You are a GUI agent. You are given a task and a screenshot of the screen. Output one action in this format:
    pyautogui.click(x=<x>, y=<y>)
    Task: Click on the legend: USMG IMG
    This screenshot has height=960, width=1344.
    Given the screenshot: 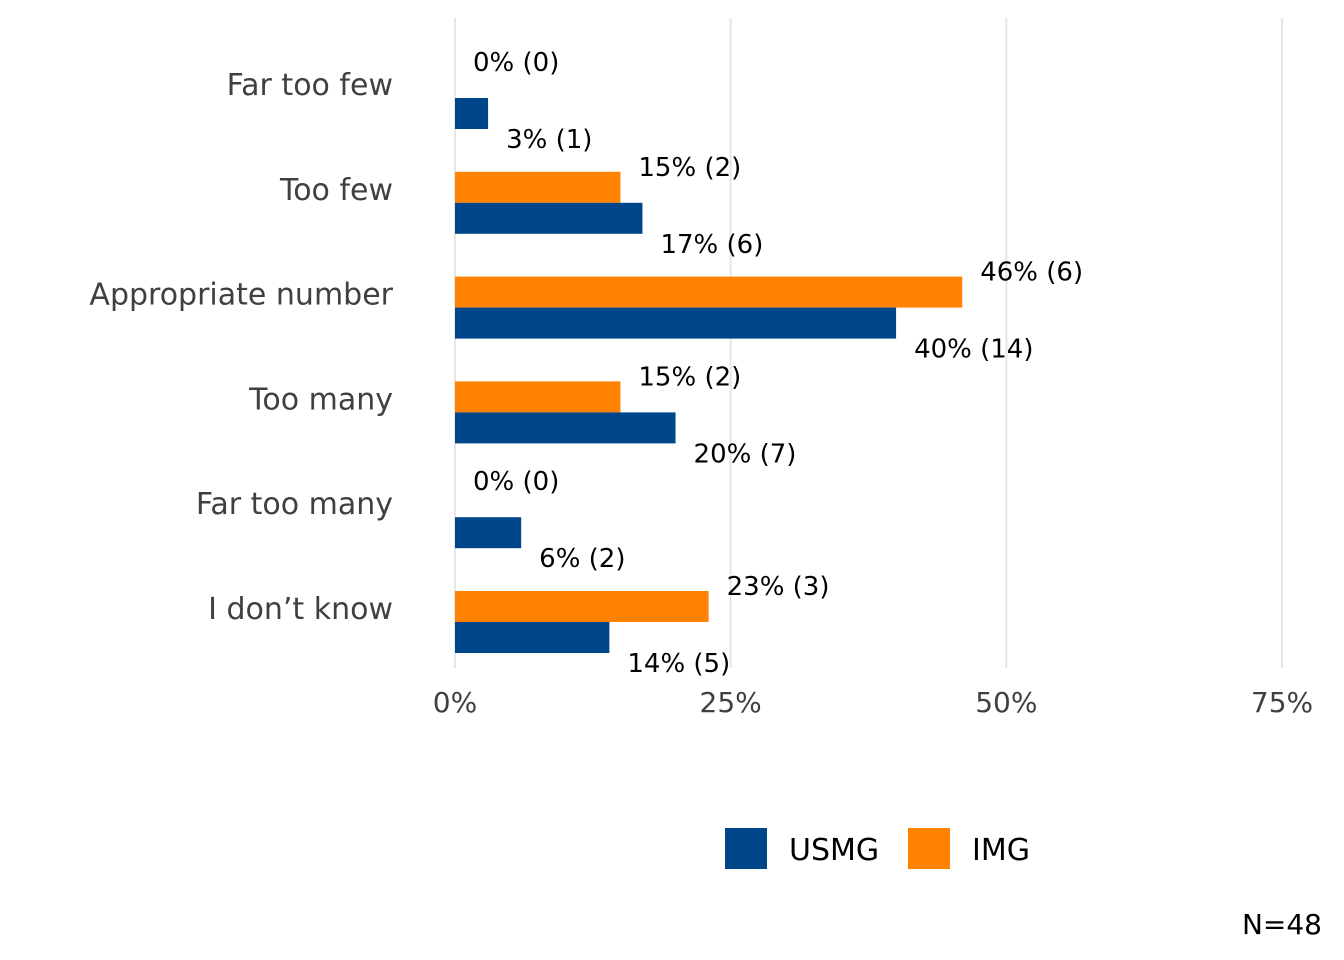 What is the action you would take?
    pyautogui.click(x=877, y=848)
    